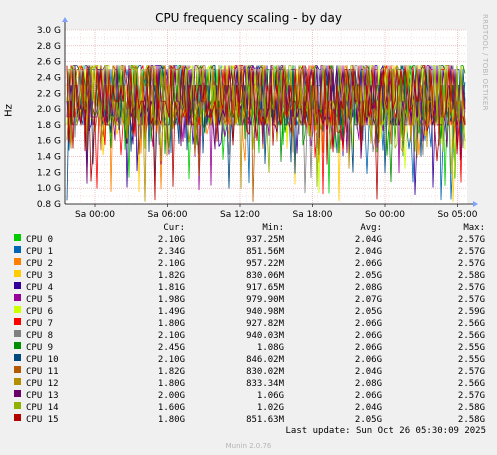 Image resolution: width=497 pixels, height=455 pixels. What do you see at coordinates (249, 372) in the screenshot?
I see `legend-row: CPU 11 1.82G 830.02M 2.04G 2.57G` at bounding box center [249, 372].